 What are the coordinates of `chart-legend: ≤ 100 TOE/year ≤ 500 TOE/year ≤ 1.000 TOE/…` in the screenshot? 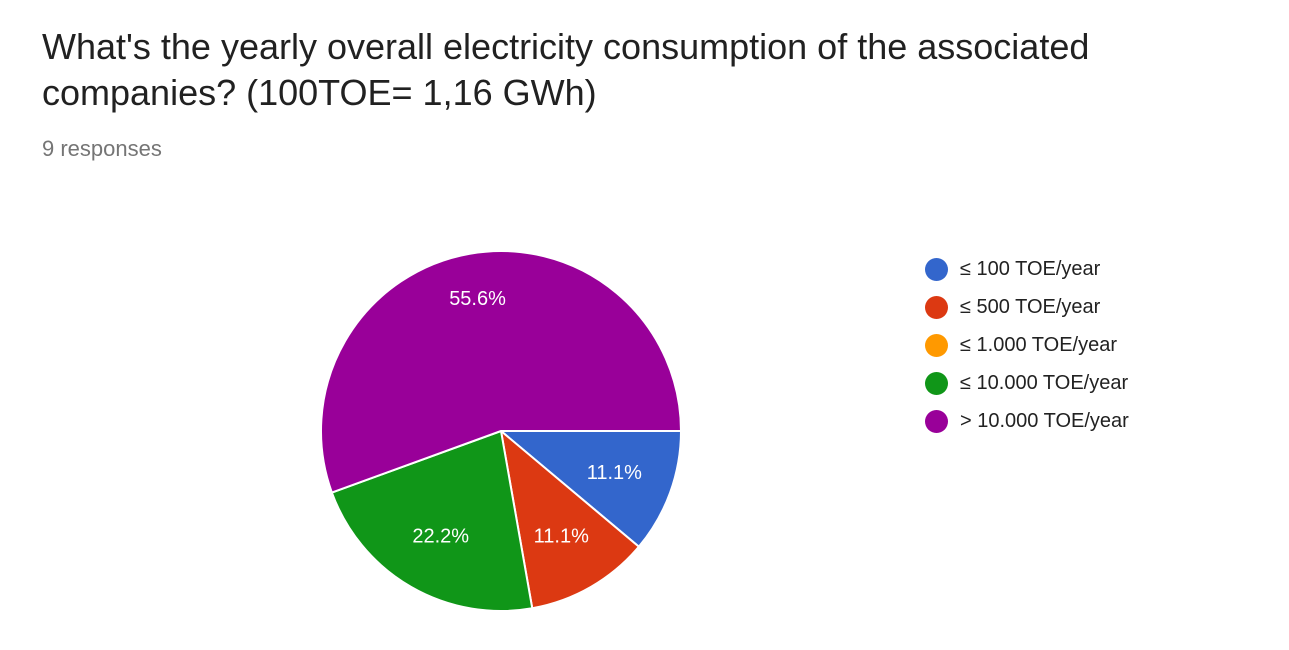 It's located at (1027, 345).